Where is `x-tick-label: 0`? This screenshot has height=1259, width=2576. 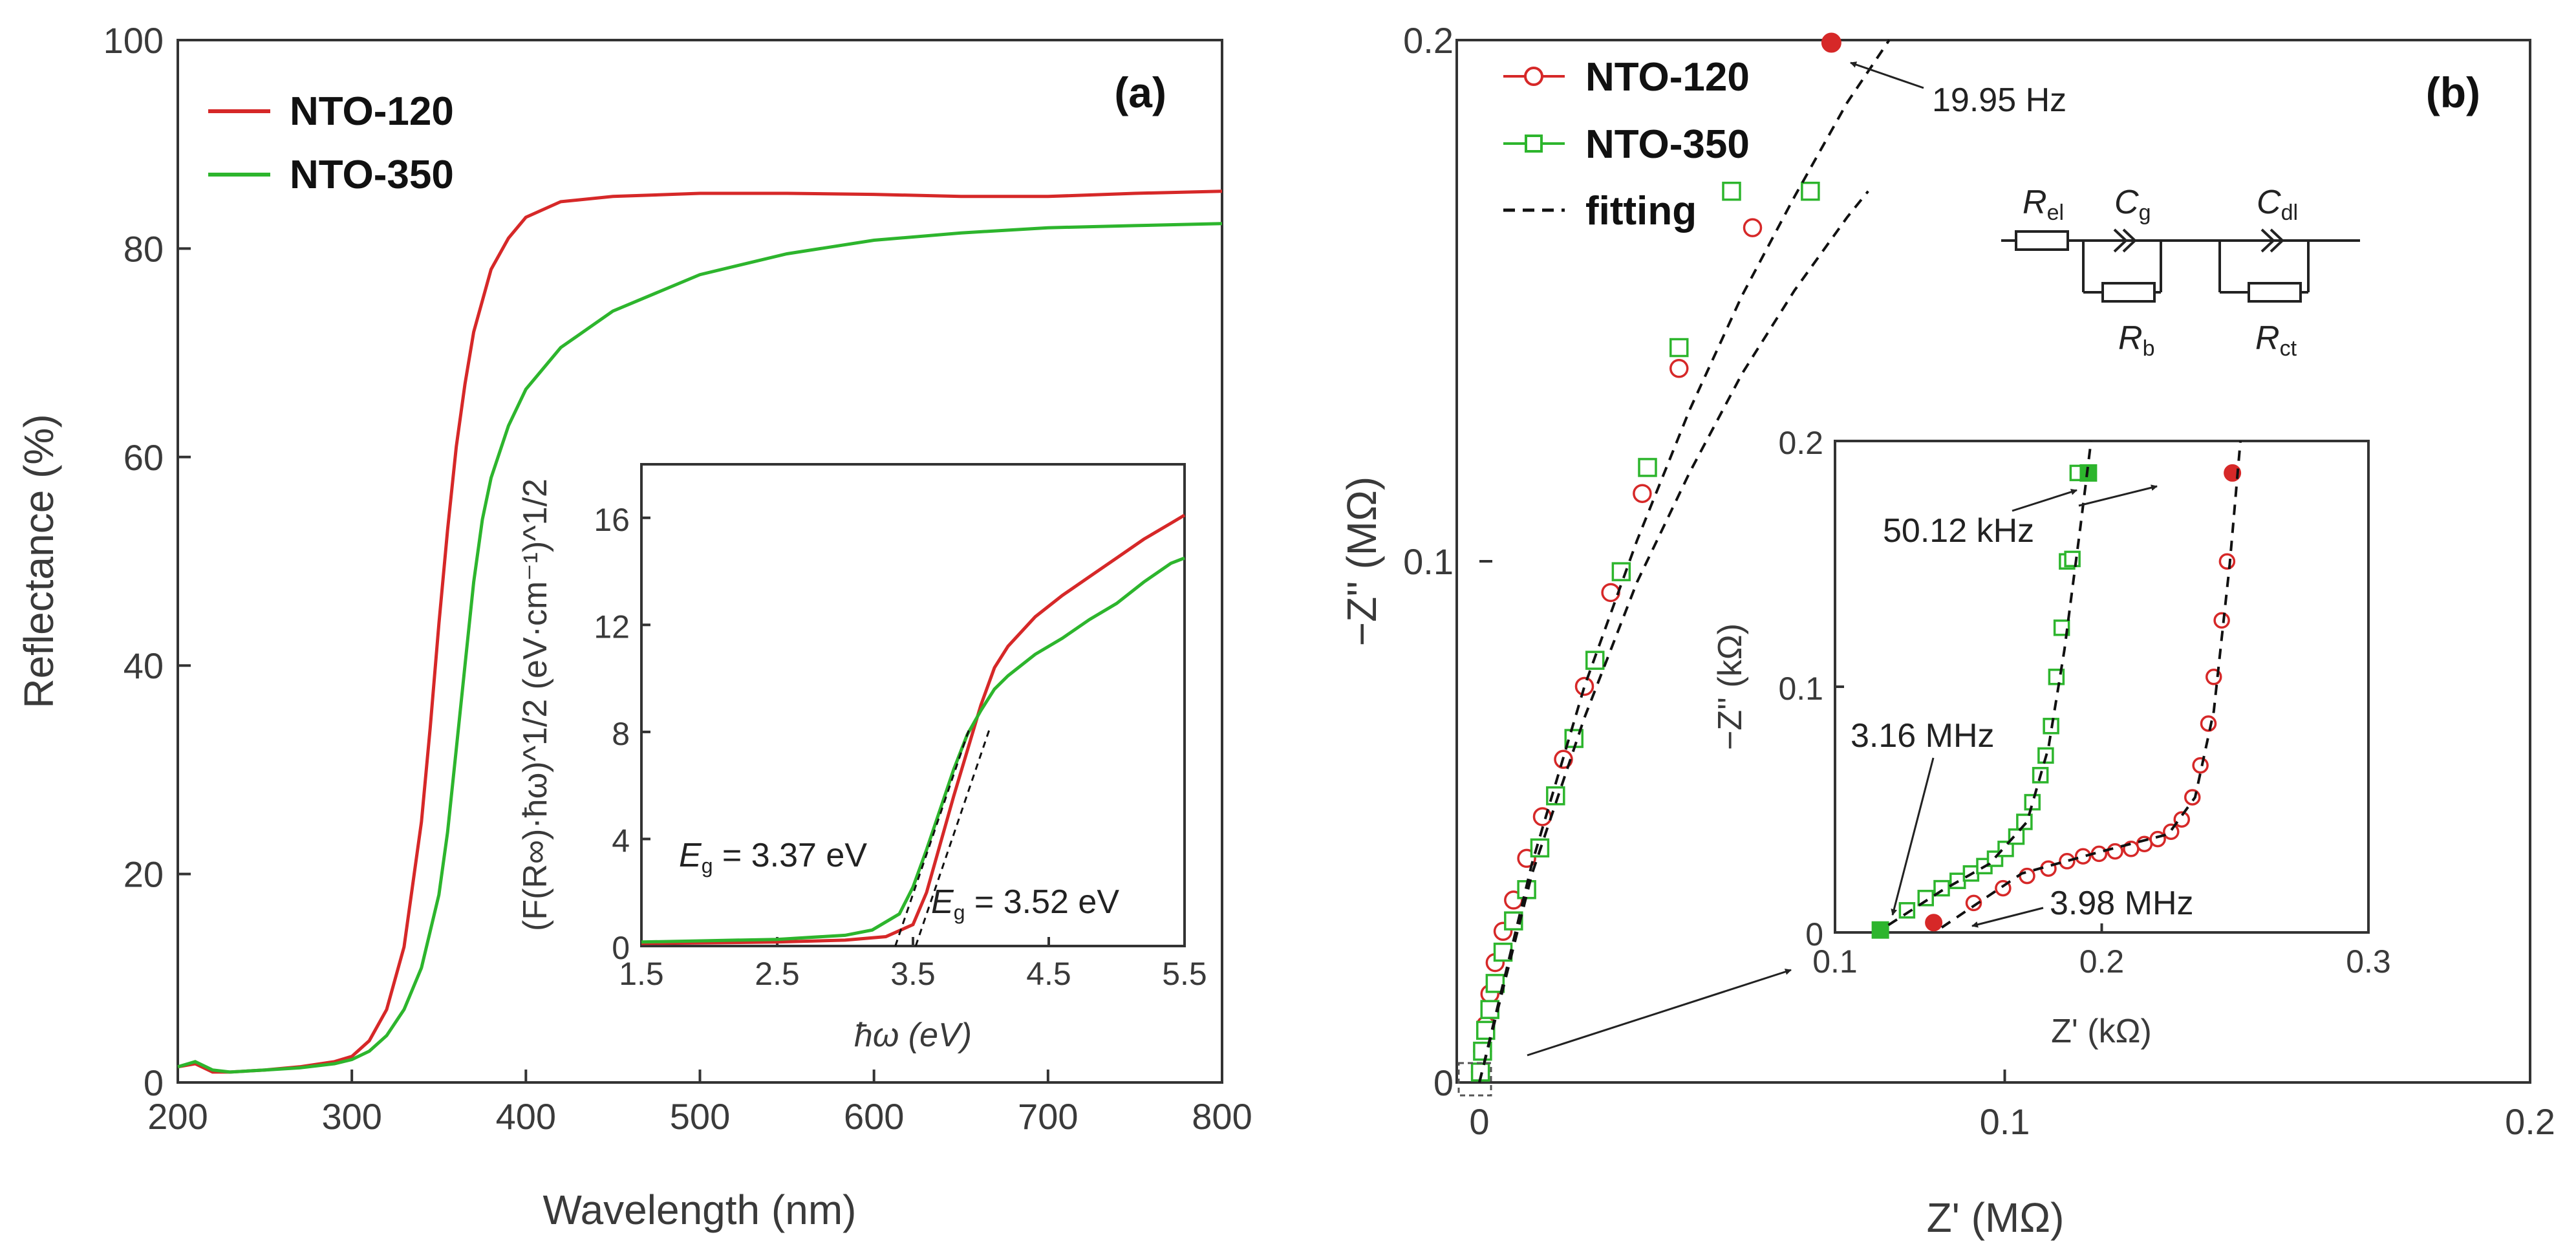 x-tick-label: 0 is located at coordinates (1479, 1122).